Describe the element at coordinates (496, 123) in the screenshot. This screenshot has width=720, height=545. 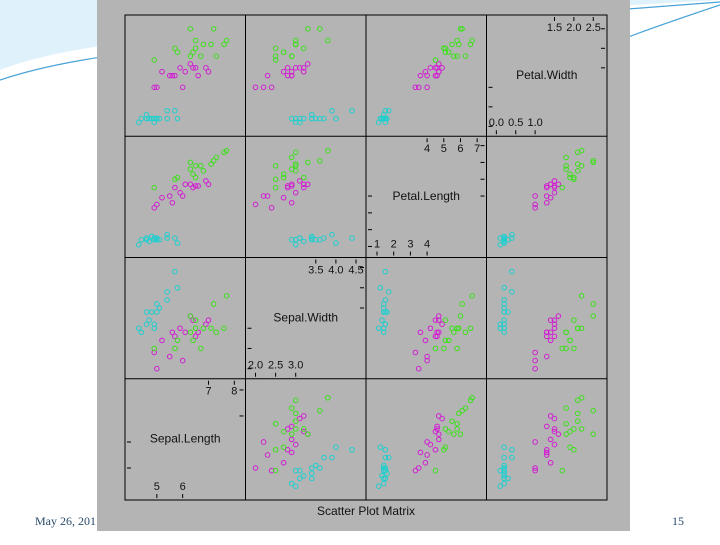
I see `tick-label: 0.0` at that location.